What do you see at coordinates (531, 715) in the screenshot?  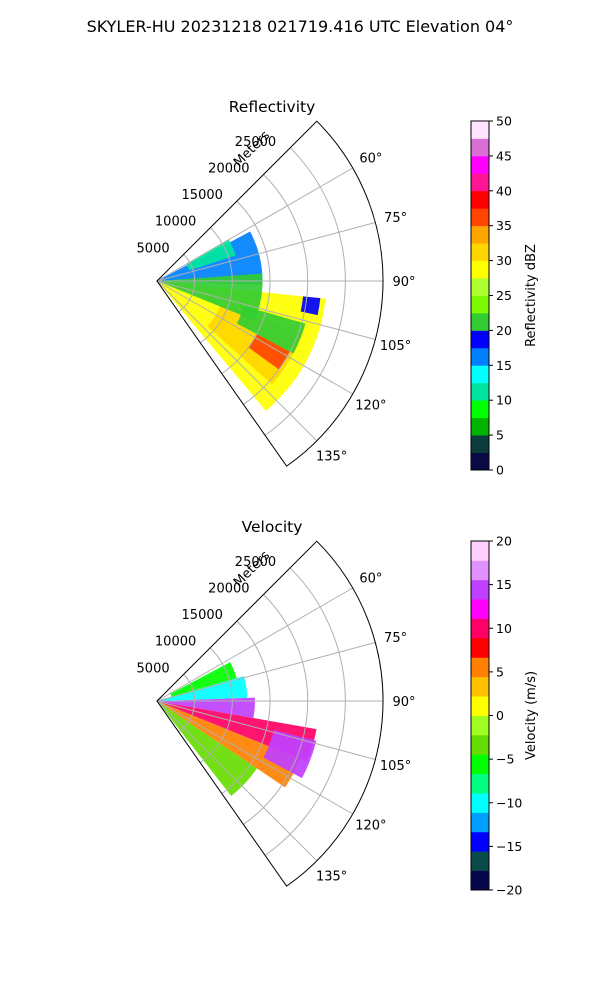 I see `colorbar-label: Velocity (m/s)` at bounding box center [531, 715].